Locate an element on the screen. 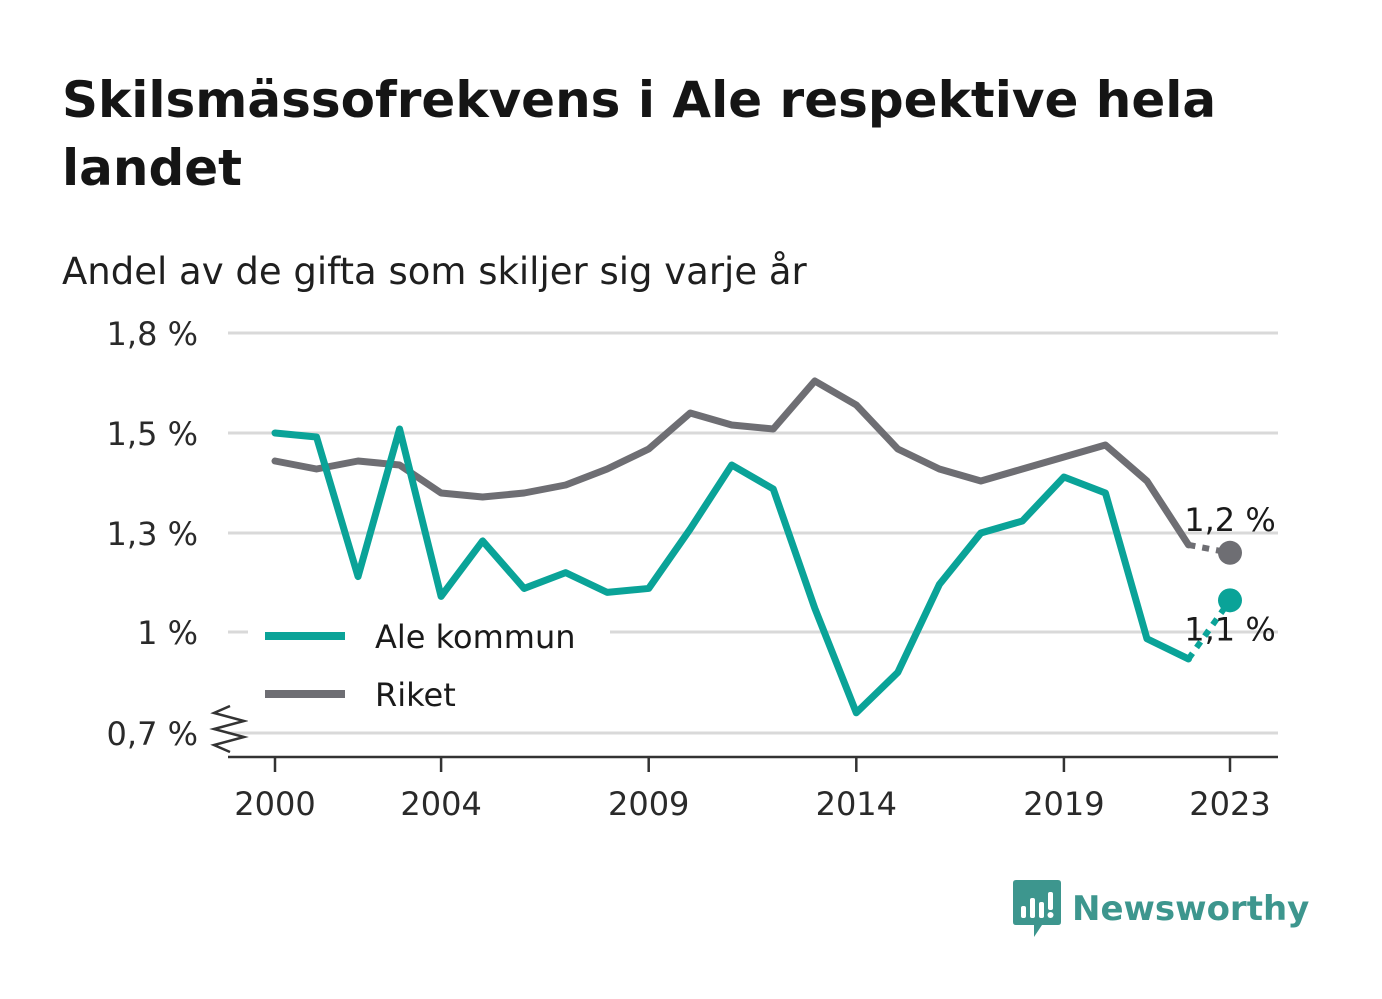 This screenshot has height=999, width=1382. end-value-label: 1,1 % is located at coordinates (1229, 629).